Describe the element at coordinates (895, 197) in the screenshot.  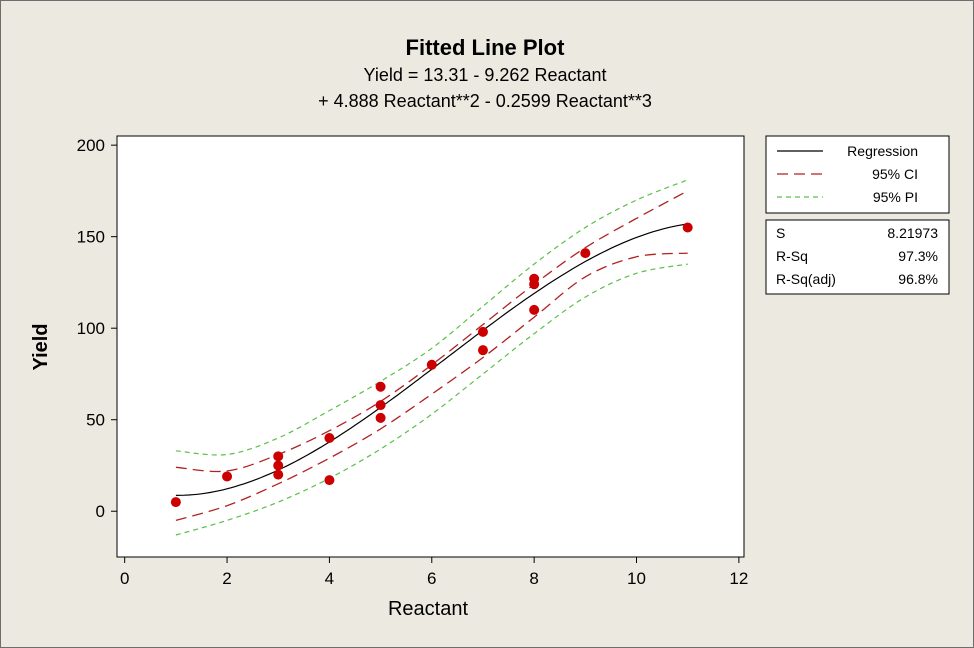
I see `legend-label: 95% PI` at that location.